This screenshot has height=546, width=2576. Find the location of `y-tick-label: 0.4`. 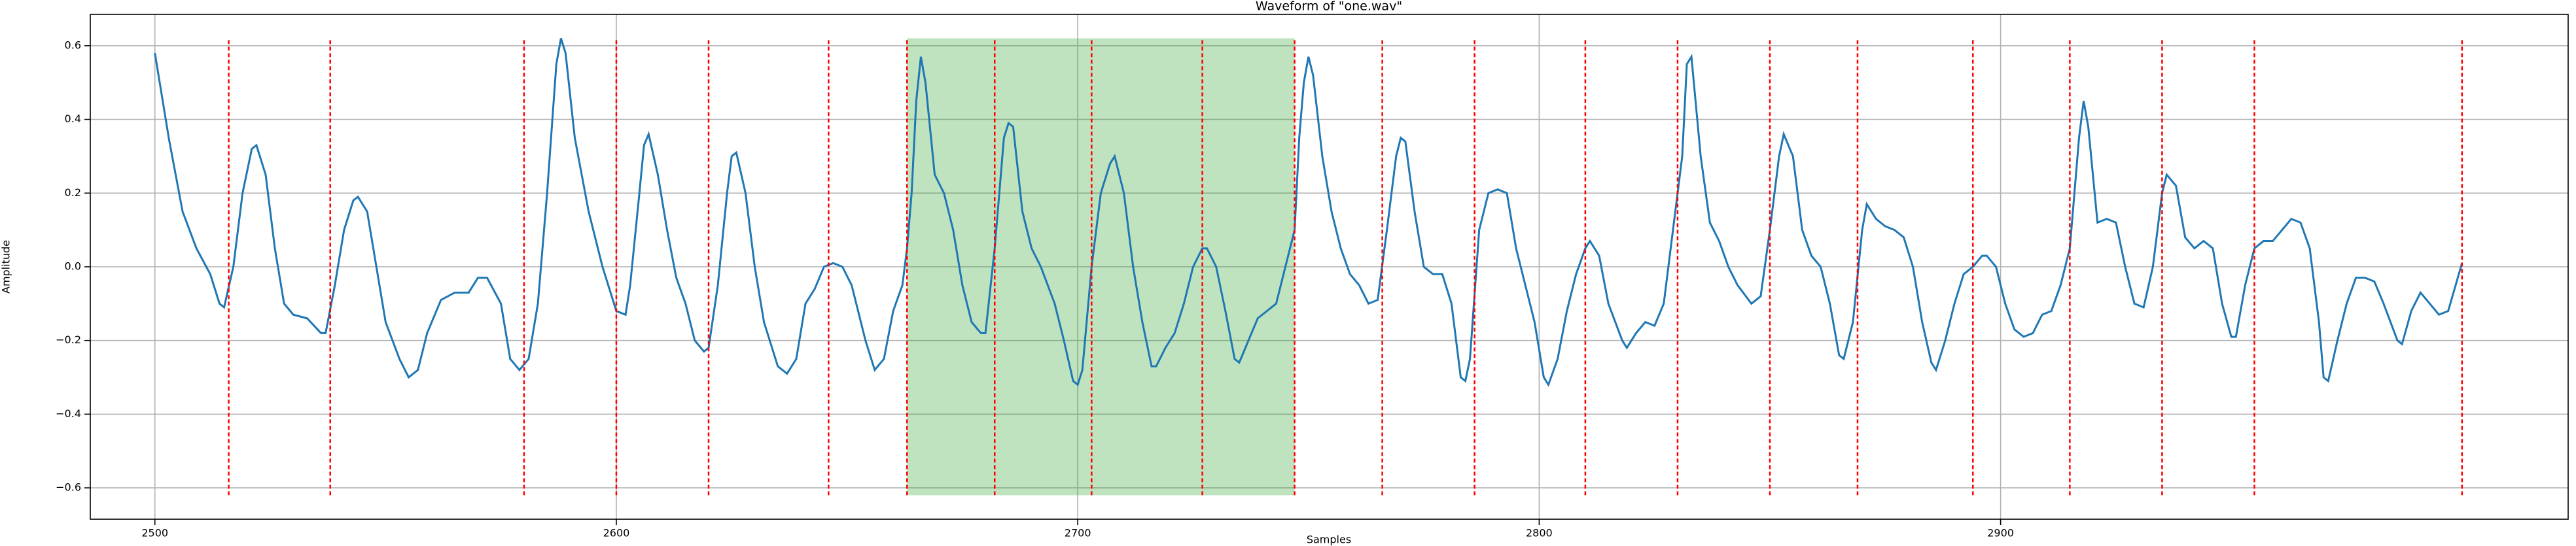

y-tick-label: 0.4 is located at coordinates (73, 118).